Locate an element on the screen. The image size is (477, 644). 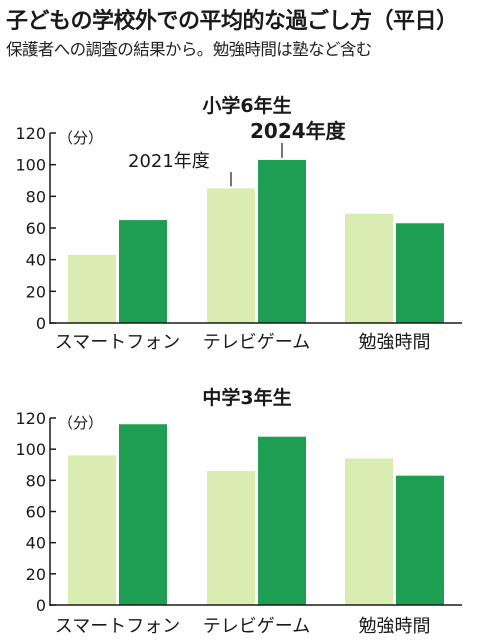
category-label-0-2: 勉強時間 is located at coordinates (395, 342).